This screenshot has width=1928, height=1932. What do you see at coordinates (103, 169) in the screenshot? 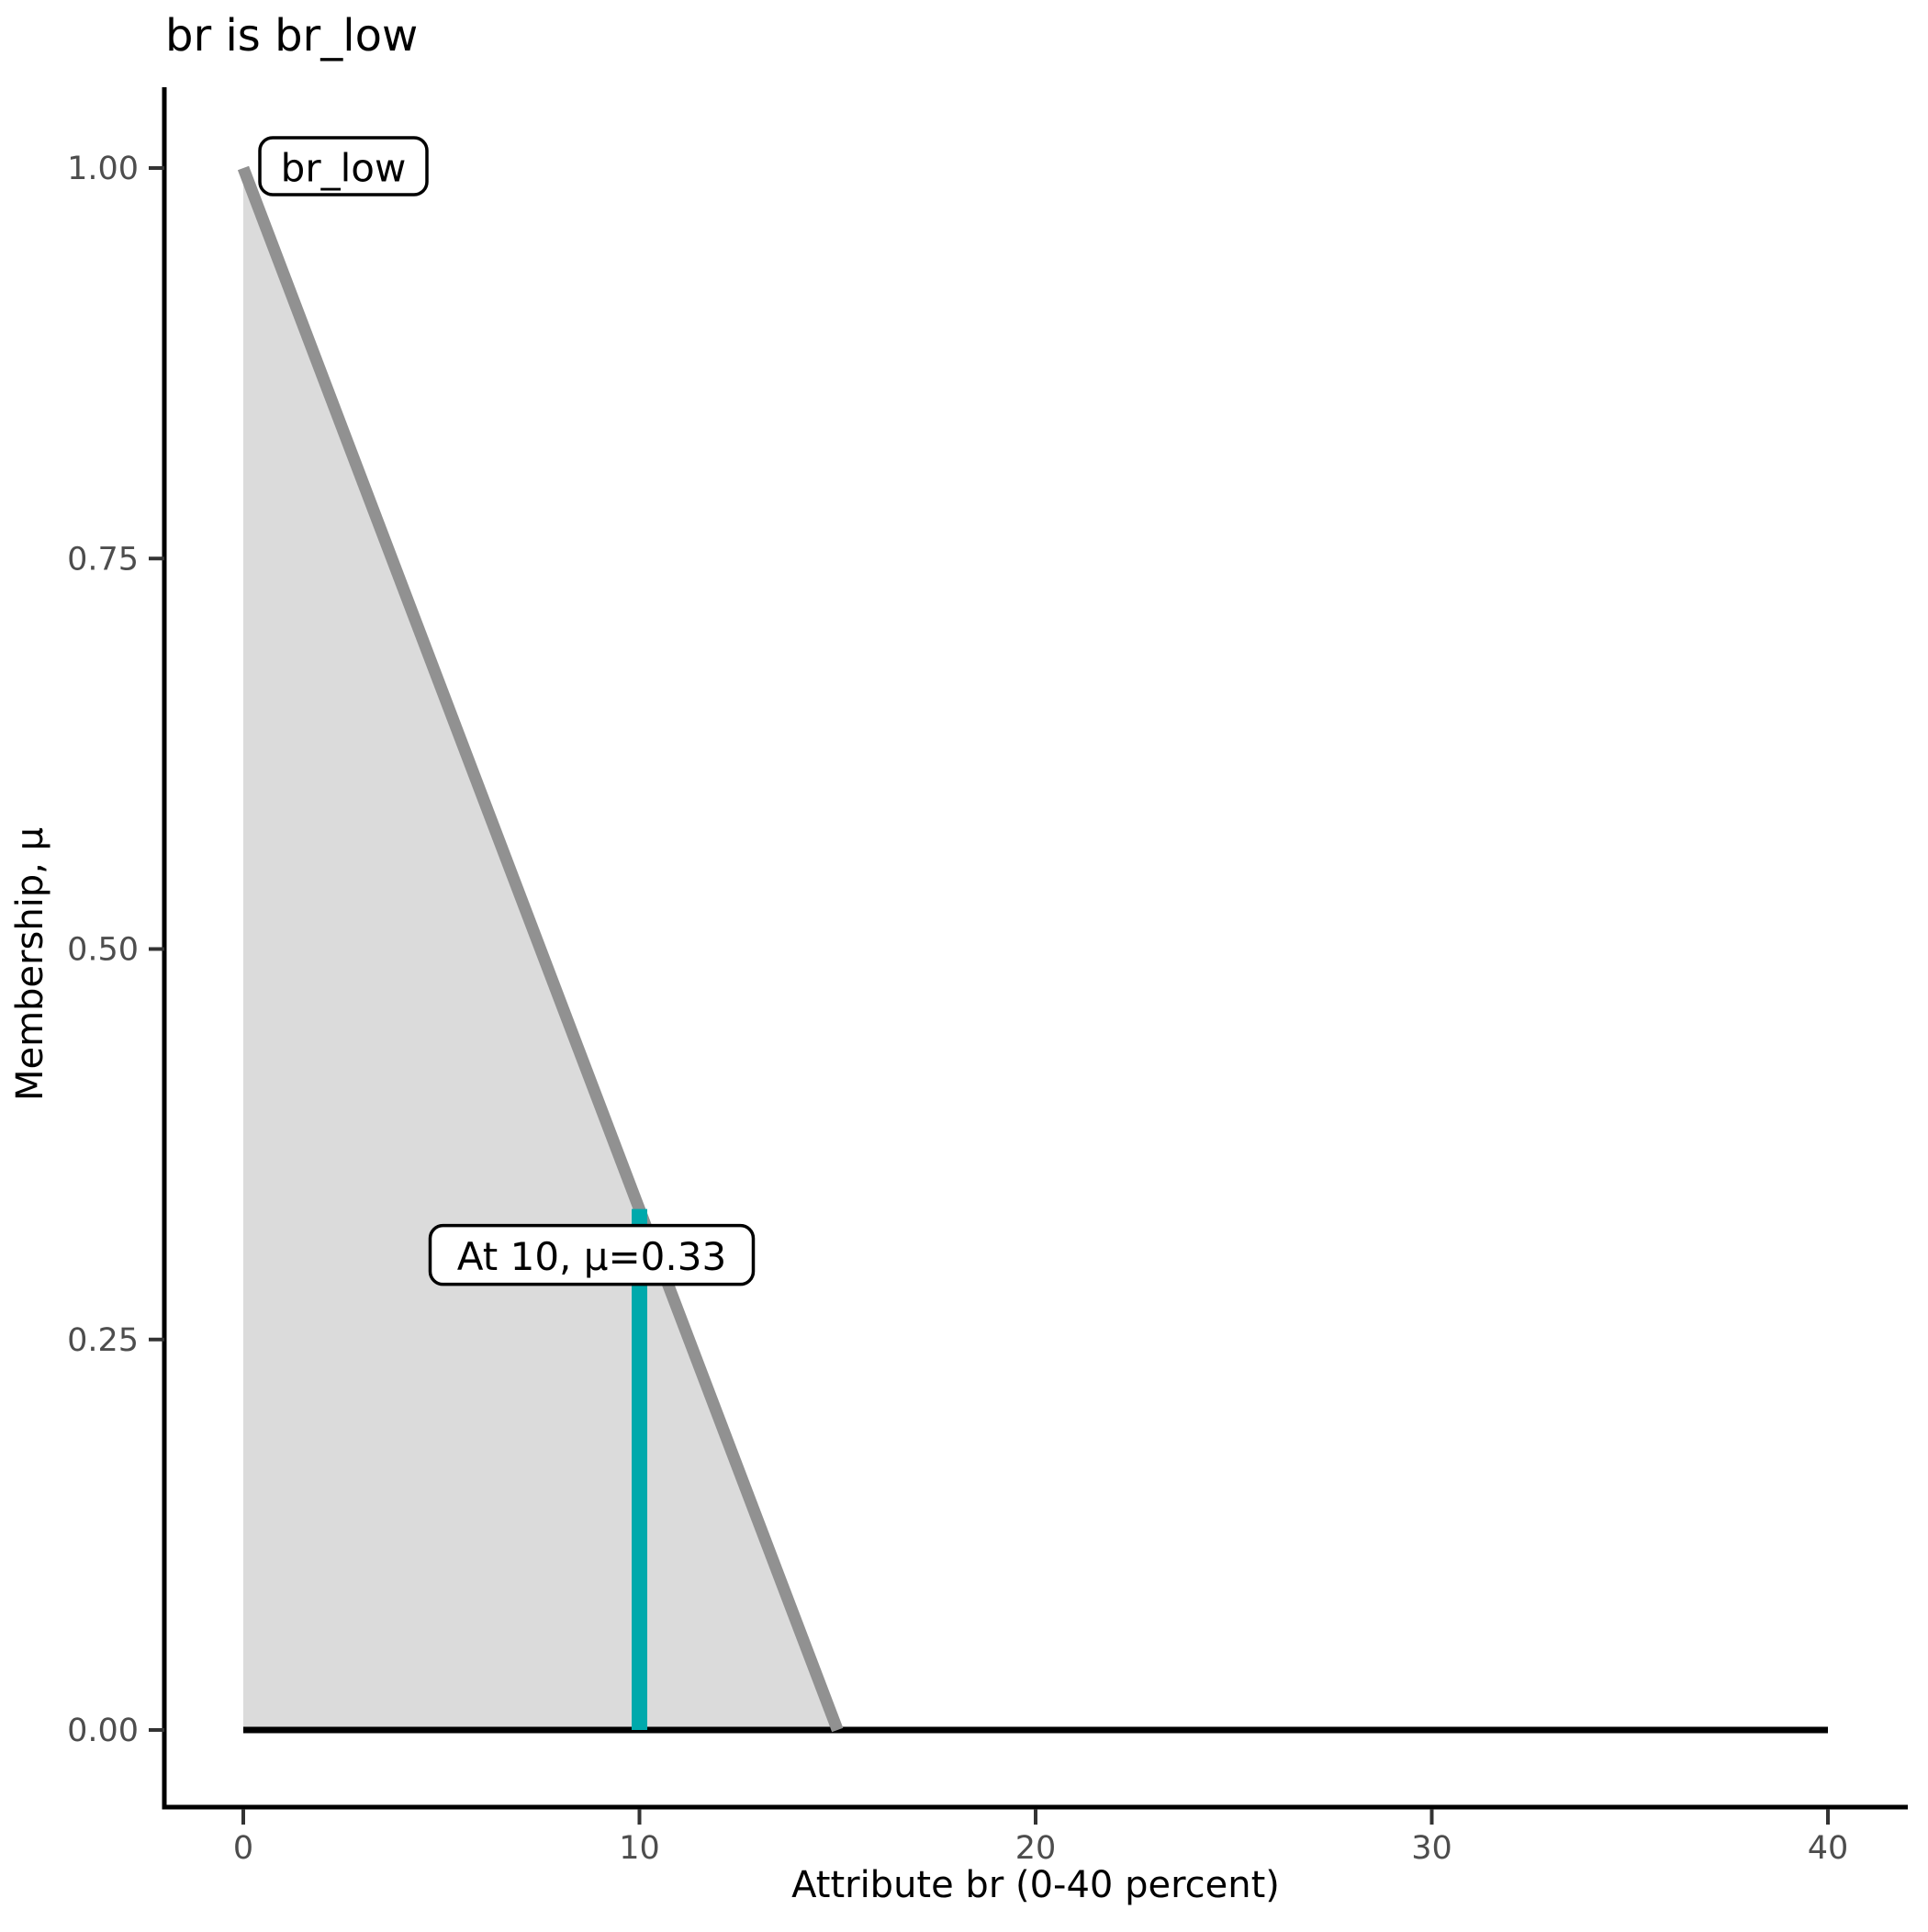
I see `y-tick-label: 1.00` at bounding box center [103, 169].